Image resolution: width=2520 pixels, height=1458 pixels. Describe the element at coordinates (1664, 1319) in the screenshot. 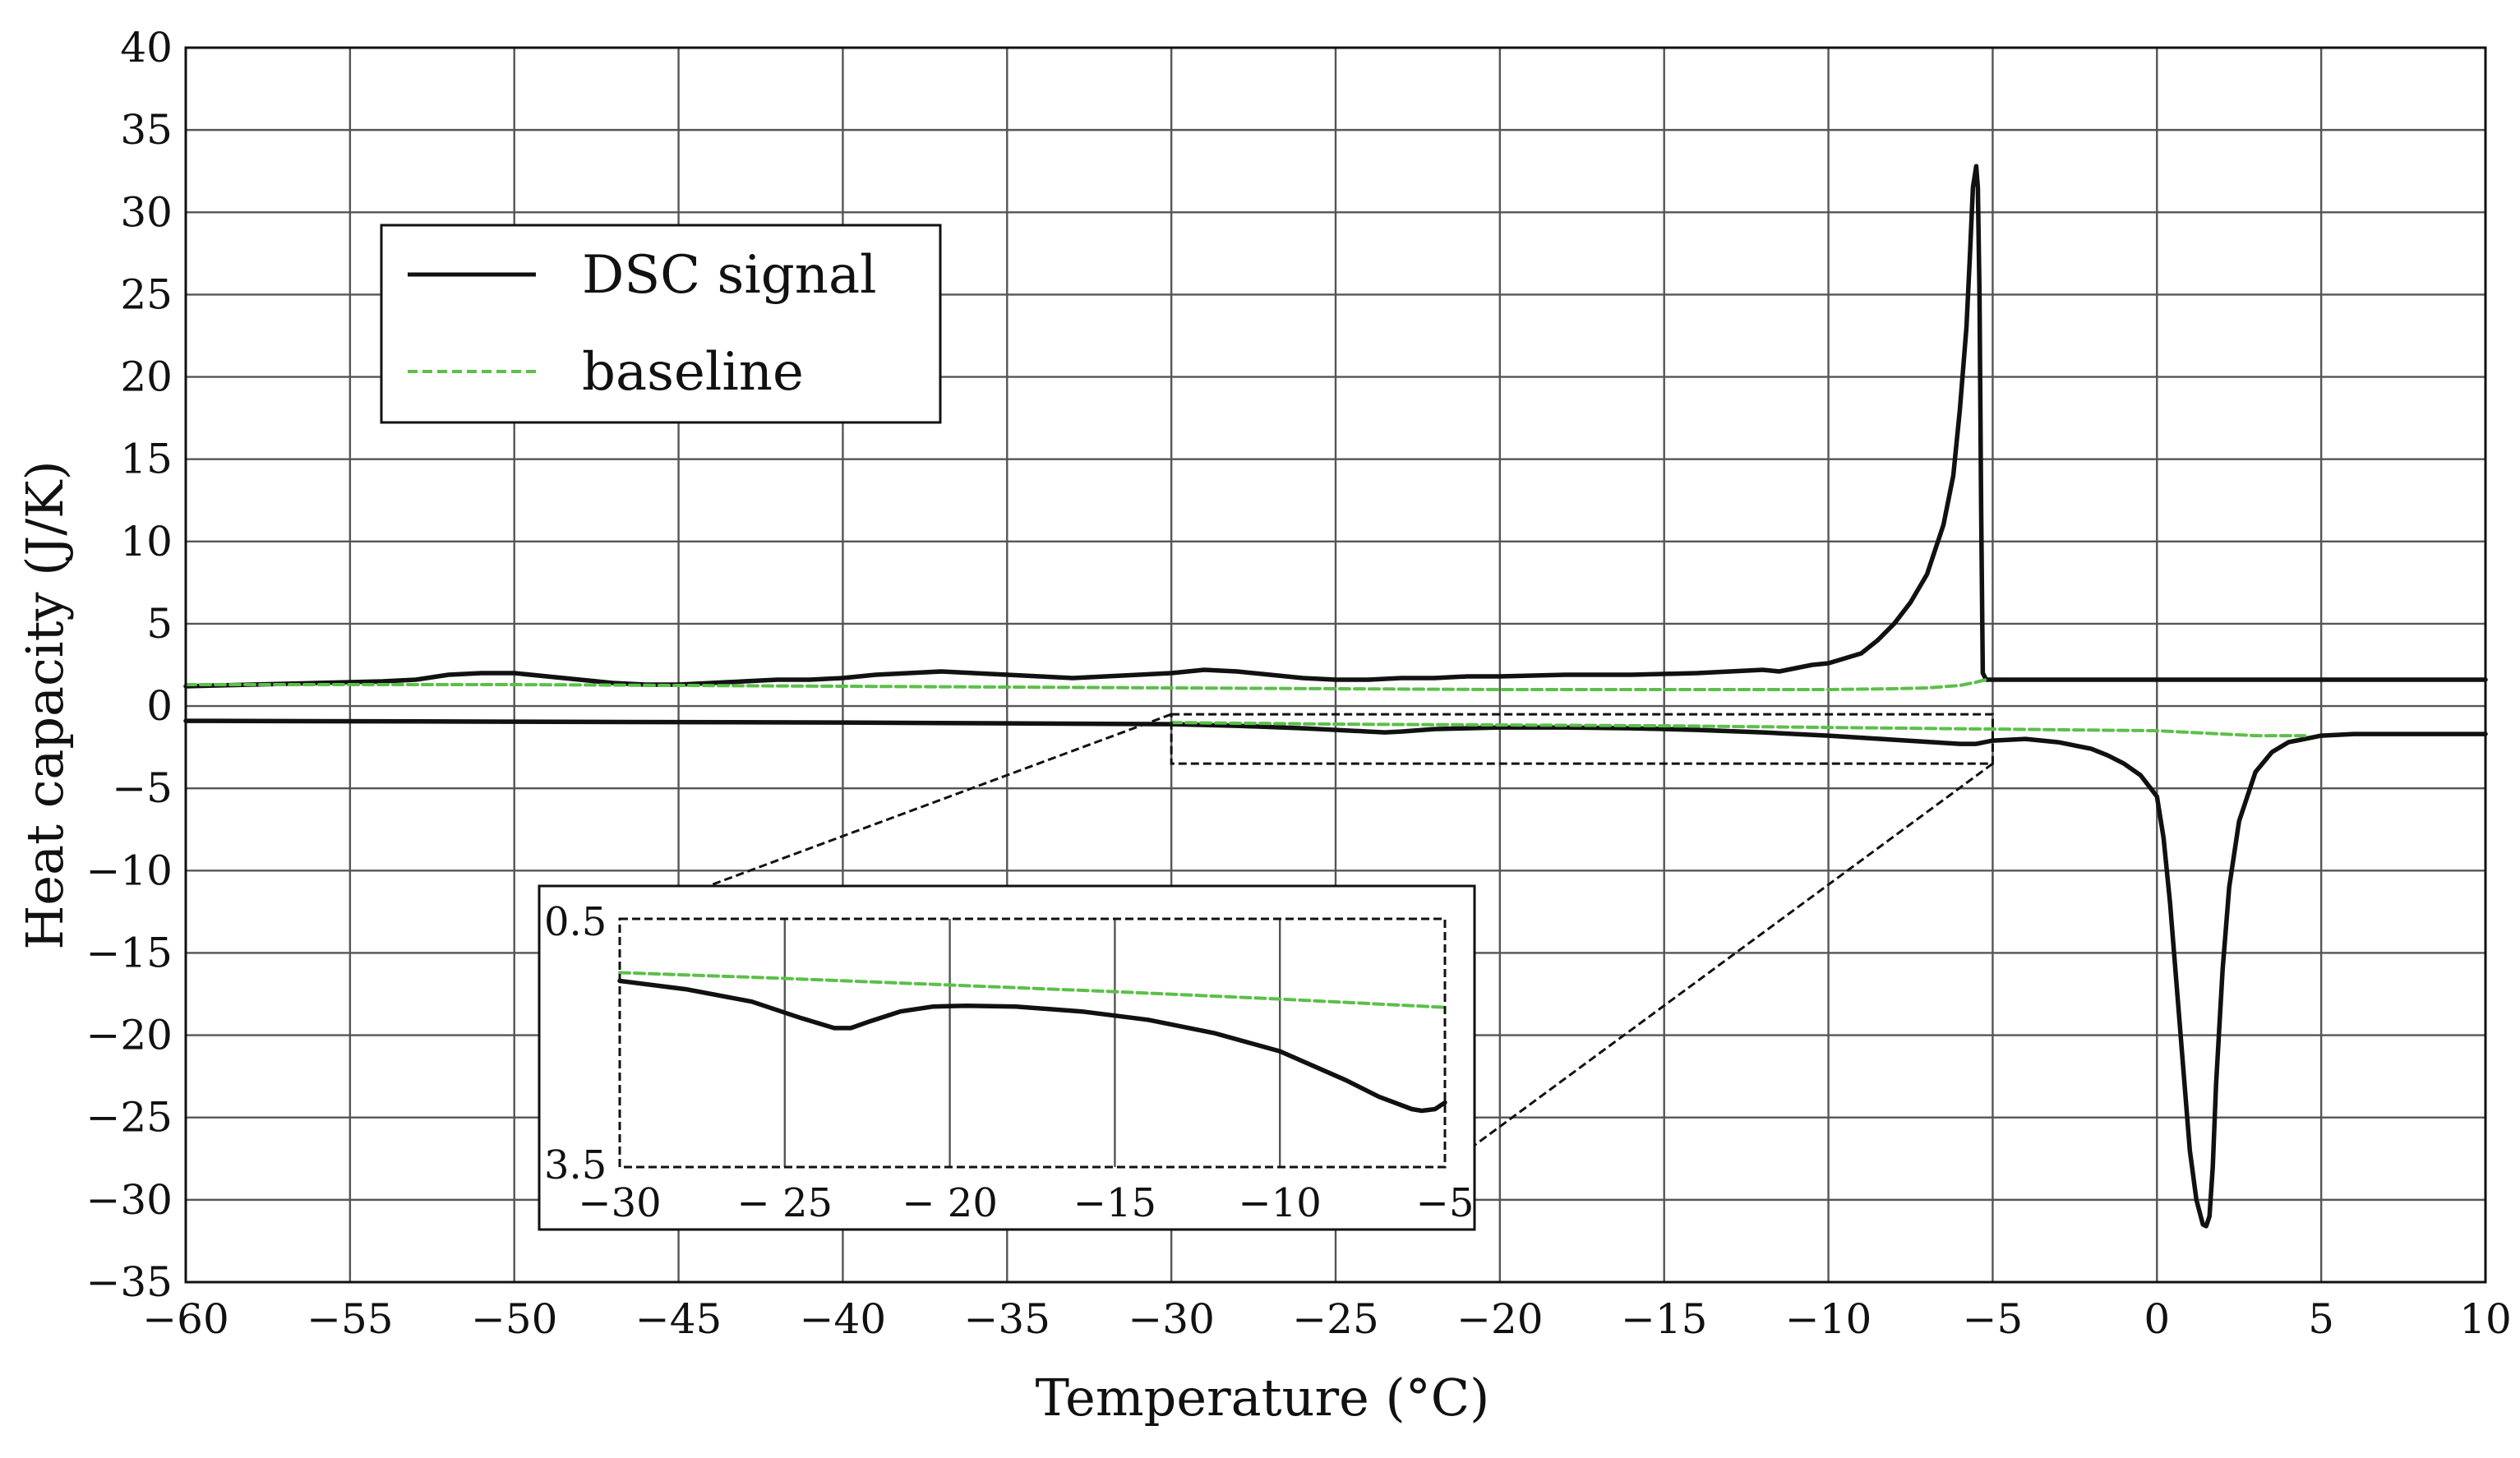

I see `x-tick-label: −15` at that location.